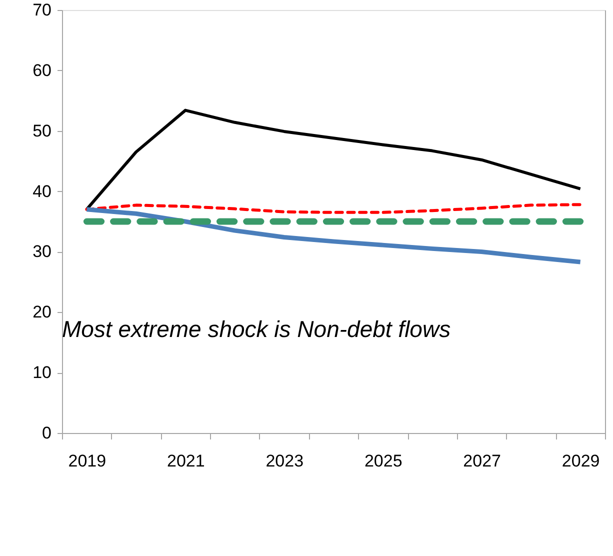 This screenshot has width=613, height=556. What do you see at coordinates (482, 461) in the screenshot?
I see `x-tick-label: 2027` at bounding box center [482, 461].